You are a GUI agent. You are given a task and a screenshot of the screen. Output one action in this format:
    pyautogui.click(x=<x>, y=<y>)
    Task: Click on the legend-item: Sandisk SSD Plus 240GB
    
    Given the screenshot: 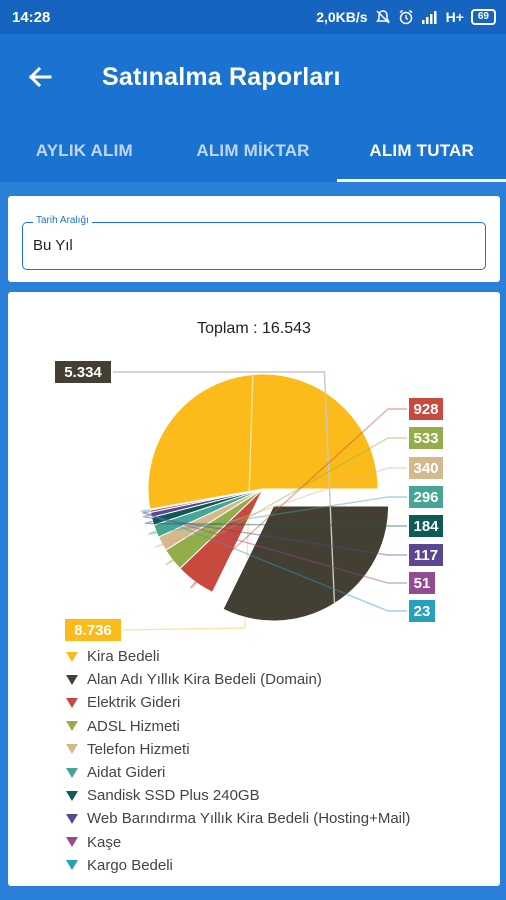 What is the action you would take?
    pyautogui.click(x=237, y=795)
    